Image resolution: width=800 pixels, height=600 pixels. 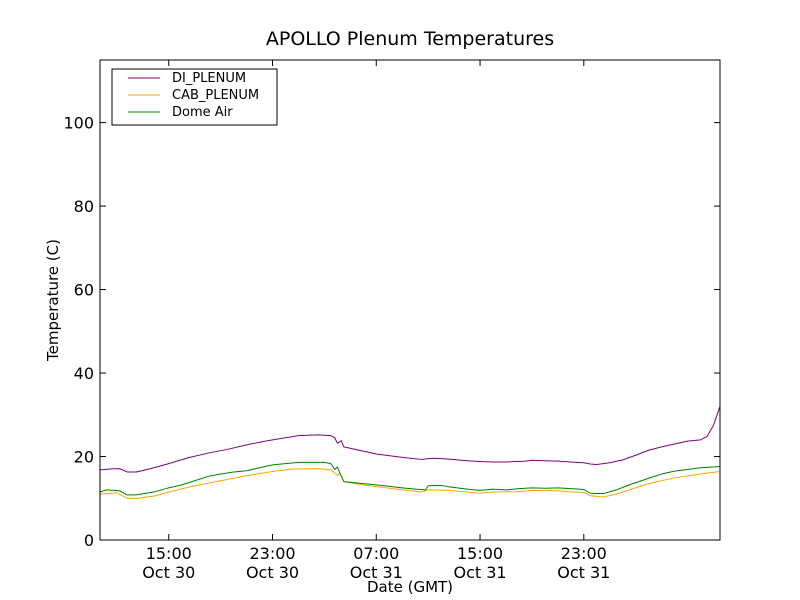 I want to click on y-tick-label: 20, so click(x=84, y=457).